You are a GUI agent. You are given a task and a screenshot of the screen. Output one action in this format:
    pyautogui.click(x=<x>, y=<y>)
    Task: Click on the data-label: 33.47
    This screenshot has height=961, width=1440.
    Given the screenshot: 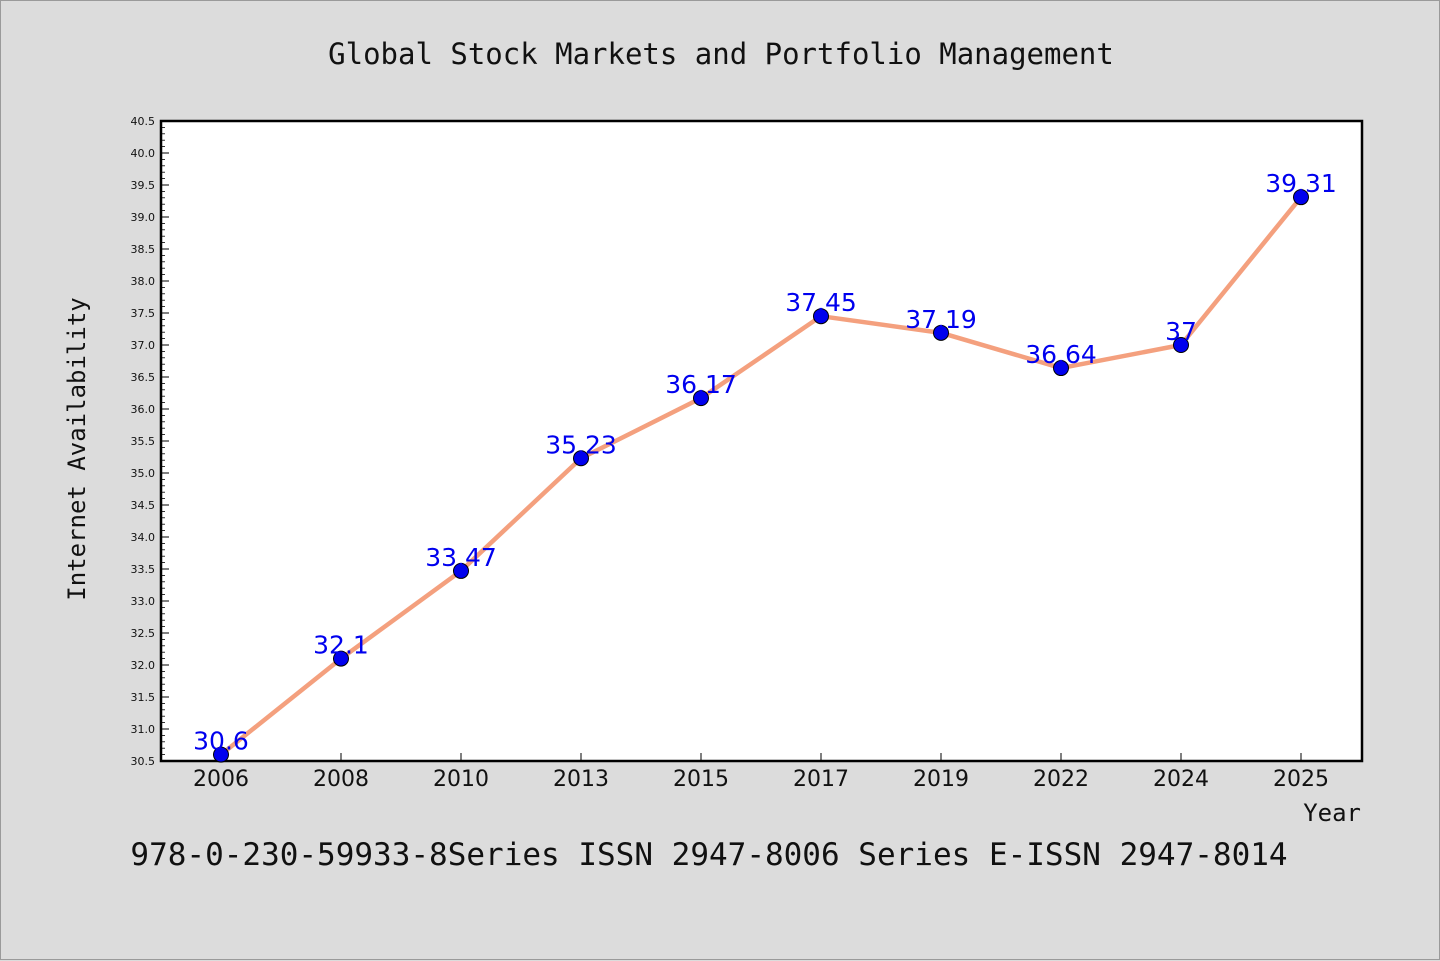 What is the action you would take?
    pyautogui.click(x=461, y=557)
    